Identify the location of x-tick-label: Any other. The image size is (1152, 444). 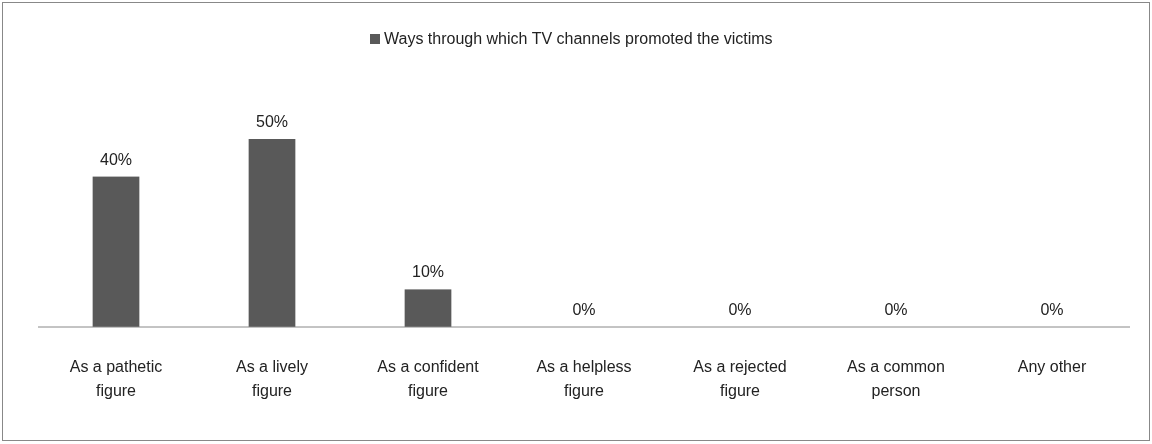
(1052, 366).